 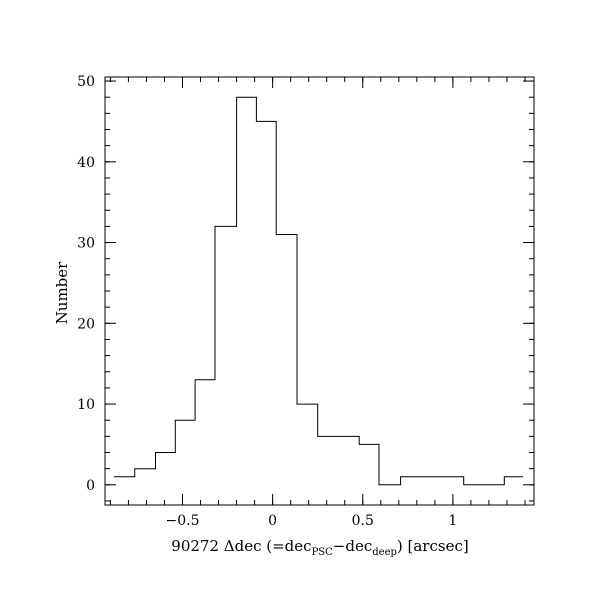 I want to click on y-tick-labels: 0 10 20 30 40 50, so click(x=86, y=284).